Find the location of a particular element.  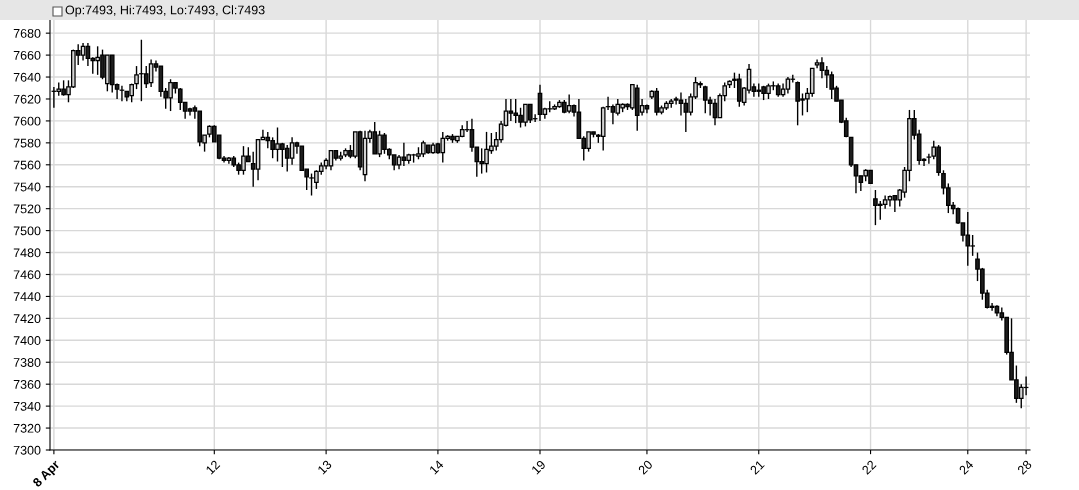

y-tick-label: 7320 is located at coordinates (27, 428).